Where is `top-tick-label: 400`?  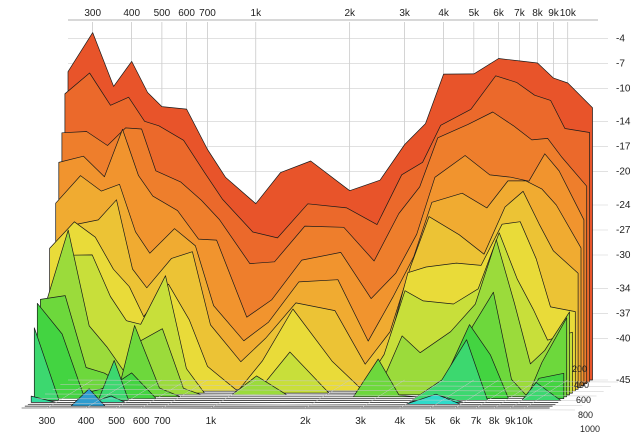
top-tick-label: 400 is located at coordinates (131, 13).